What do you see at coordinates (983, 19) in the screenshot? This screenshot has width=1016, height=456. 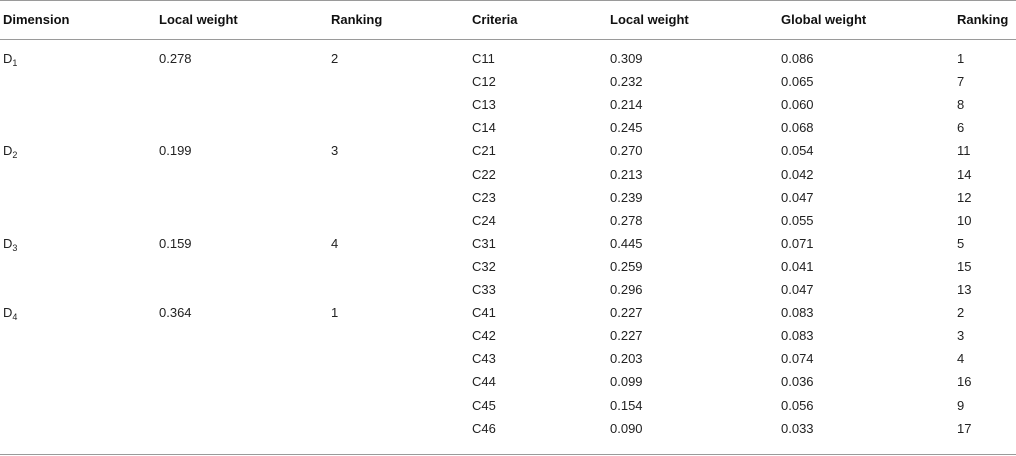 I see `header-criteria-ranking: Ranking` at bounding box center [983, 19].